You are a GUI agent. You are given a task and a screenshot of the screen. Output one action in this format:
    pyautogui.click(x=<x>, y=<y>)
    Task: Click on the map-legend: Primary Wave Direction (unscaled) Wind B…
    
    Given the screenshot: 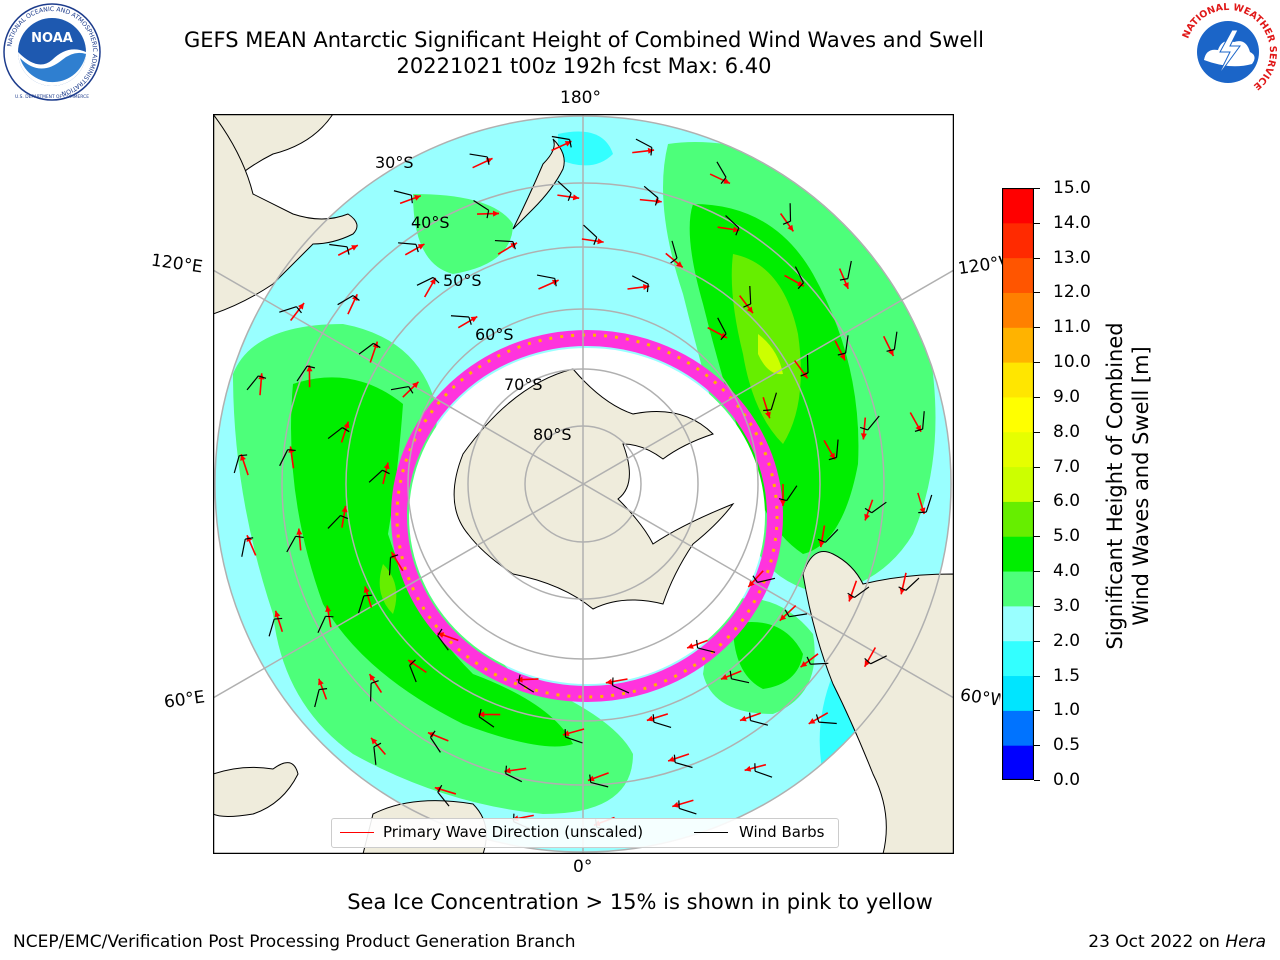 What is the action you would take?
    pyautogui.click(x=585, y=833)
    